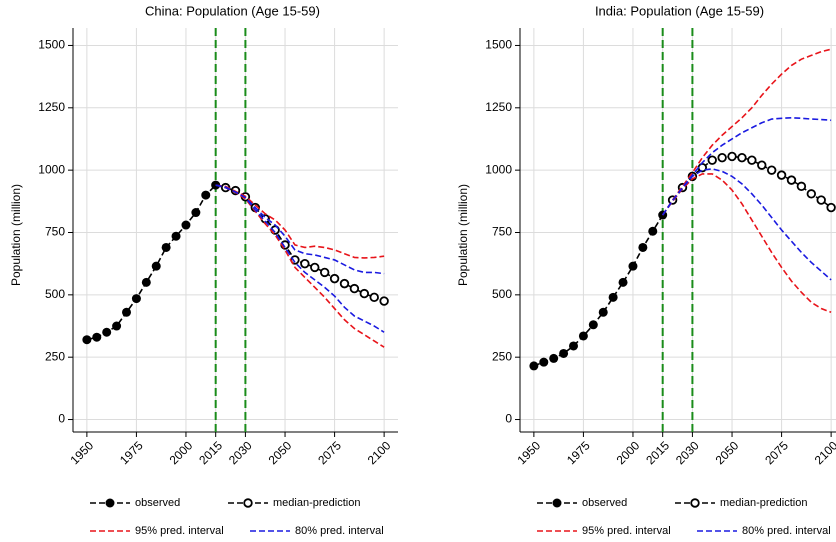 The width and height of the screenshot is (836, 542). What do you see at coordinates (679, 10) in the screenshot?
I see `chart-title: India: Population (Age 15-59)` at bounding box center [679, 10].